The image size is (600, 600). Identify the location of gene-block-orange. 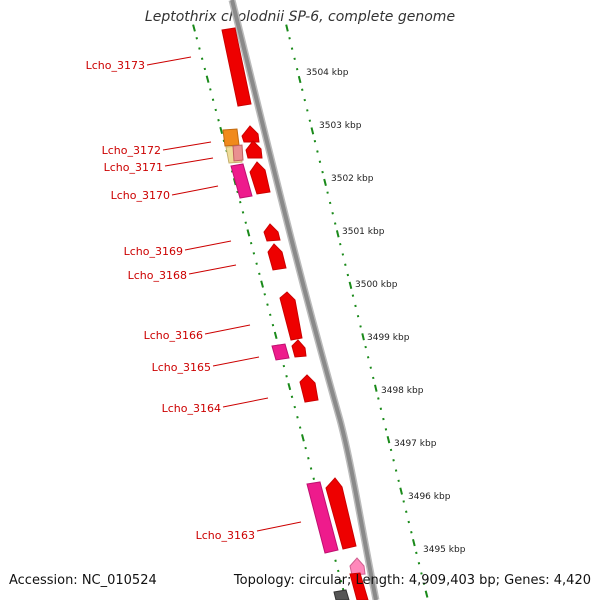
(231, 137).